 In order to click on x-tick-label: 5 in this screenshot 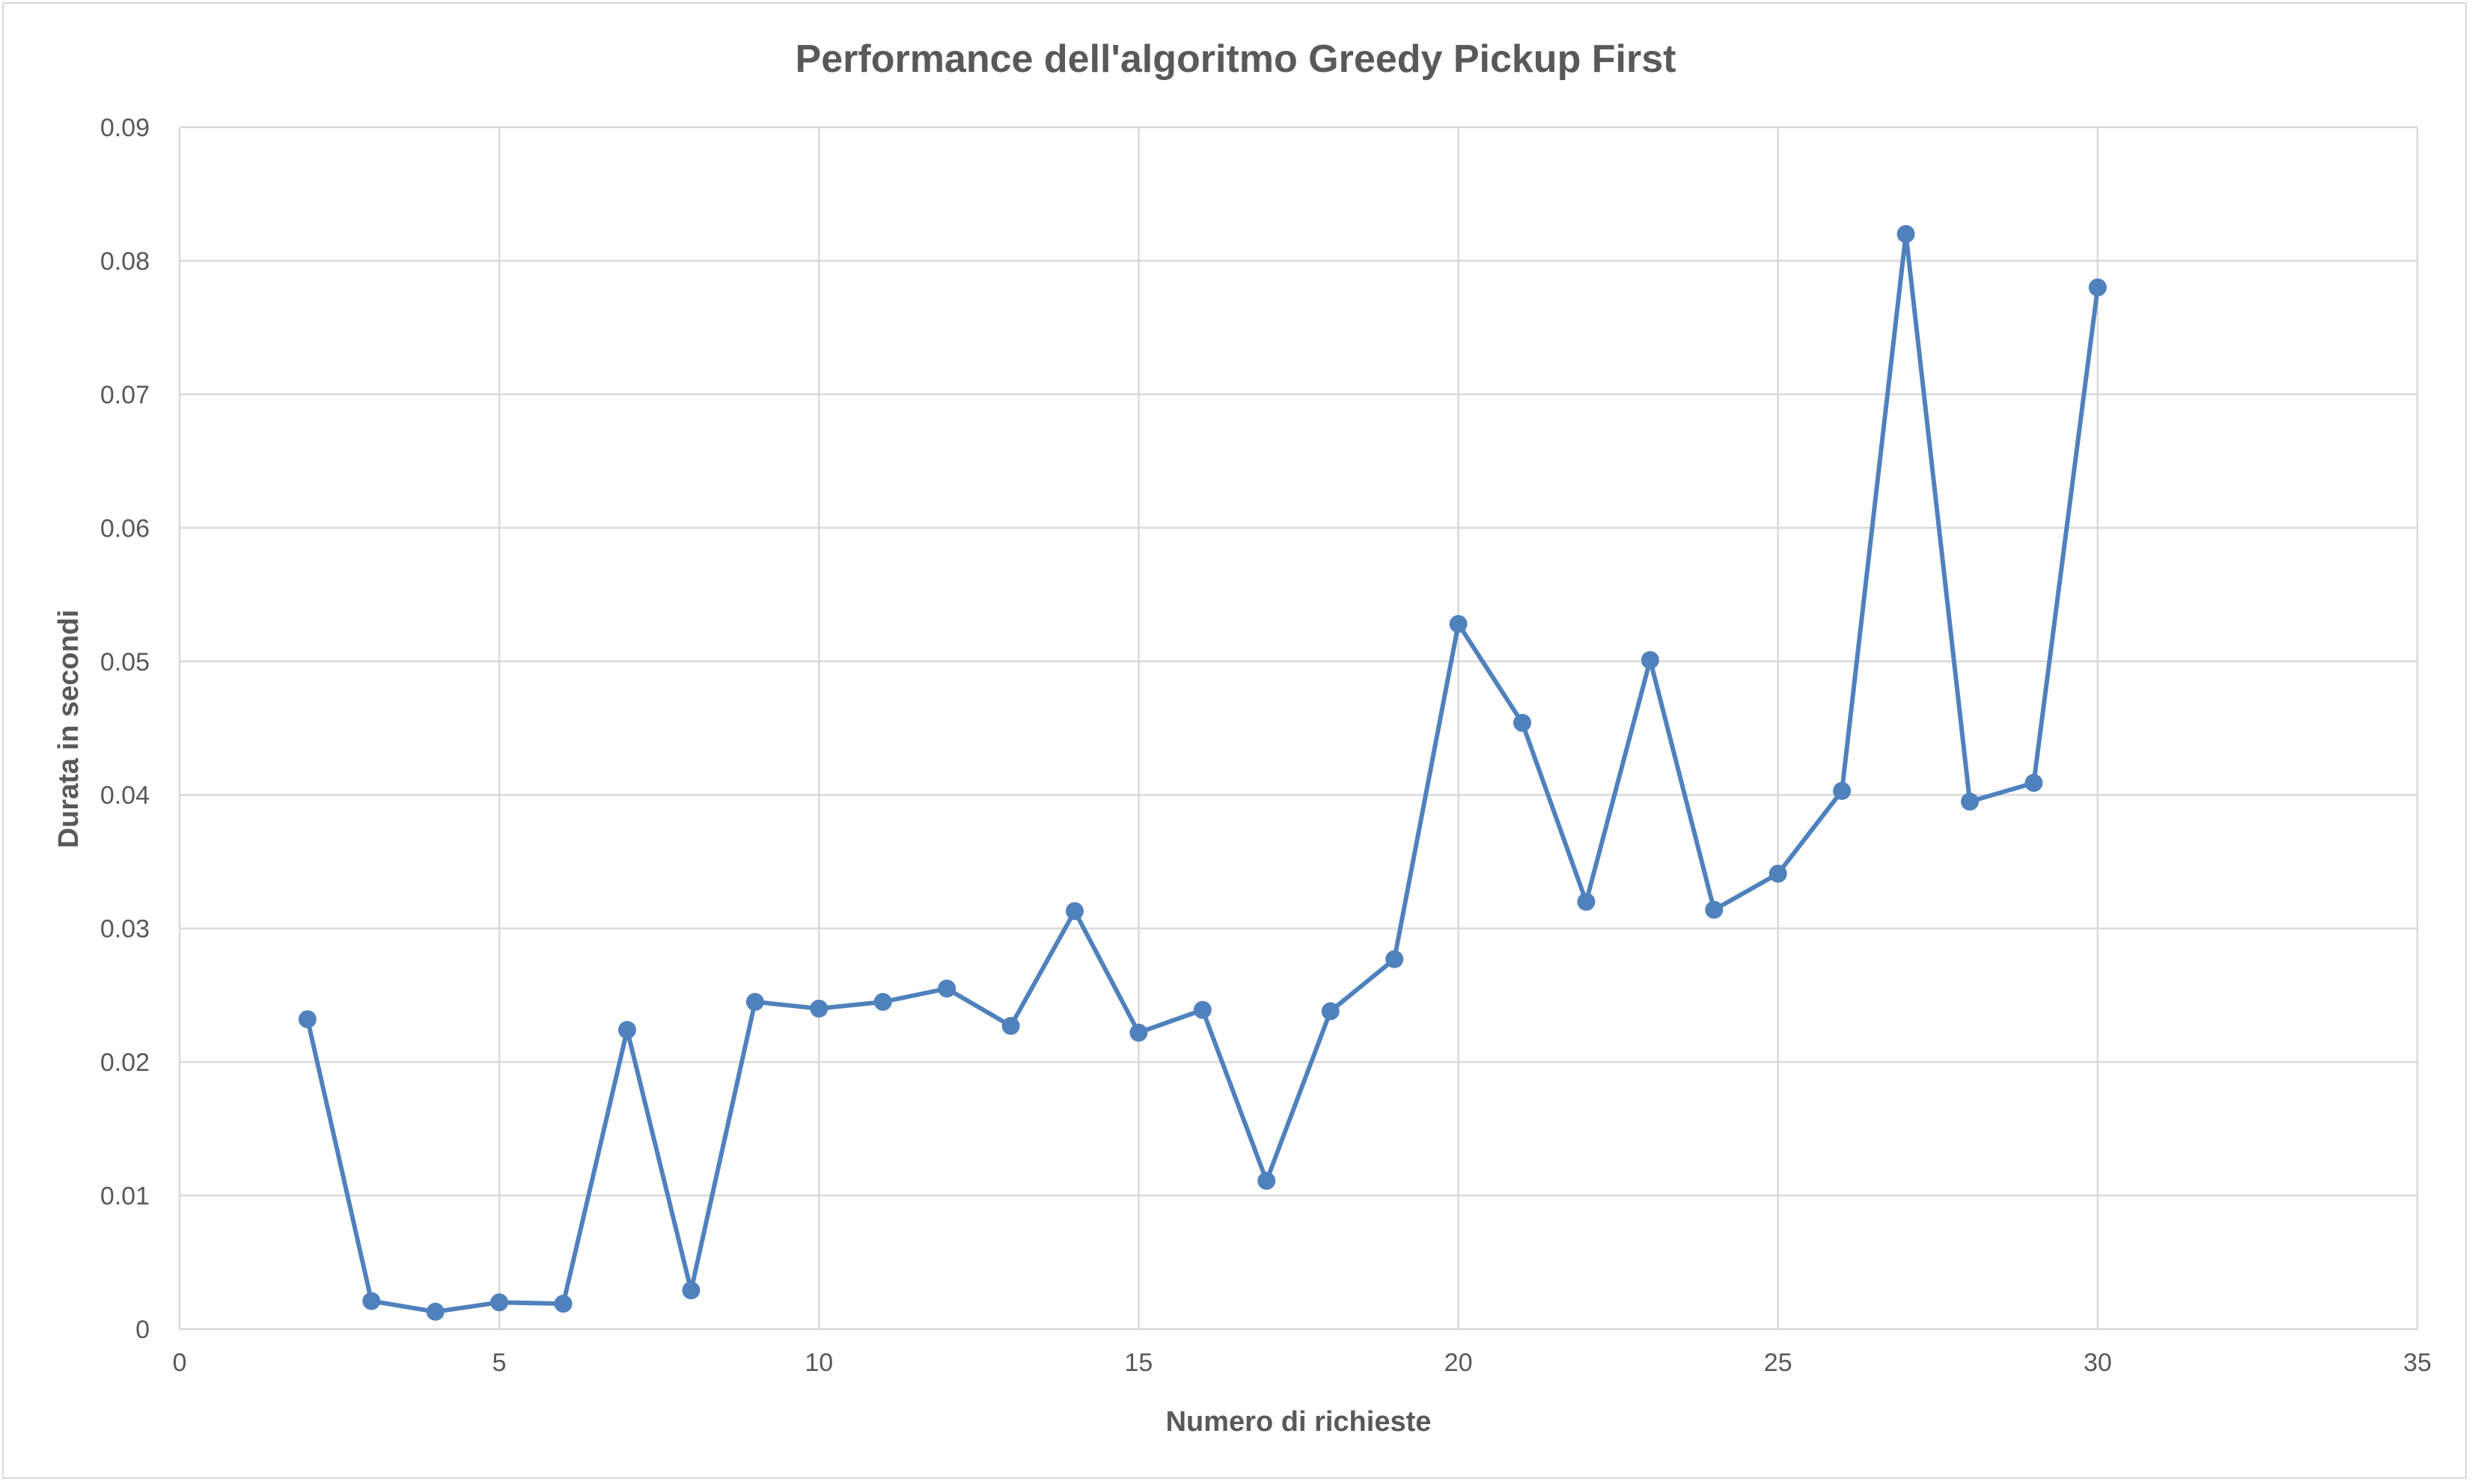, I will do `click(499, 1363)`.